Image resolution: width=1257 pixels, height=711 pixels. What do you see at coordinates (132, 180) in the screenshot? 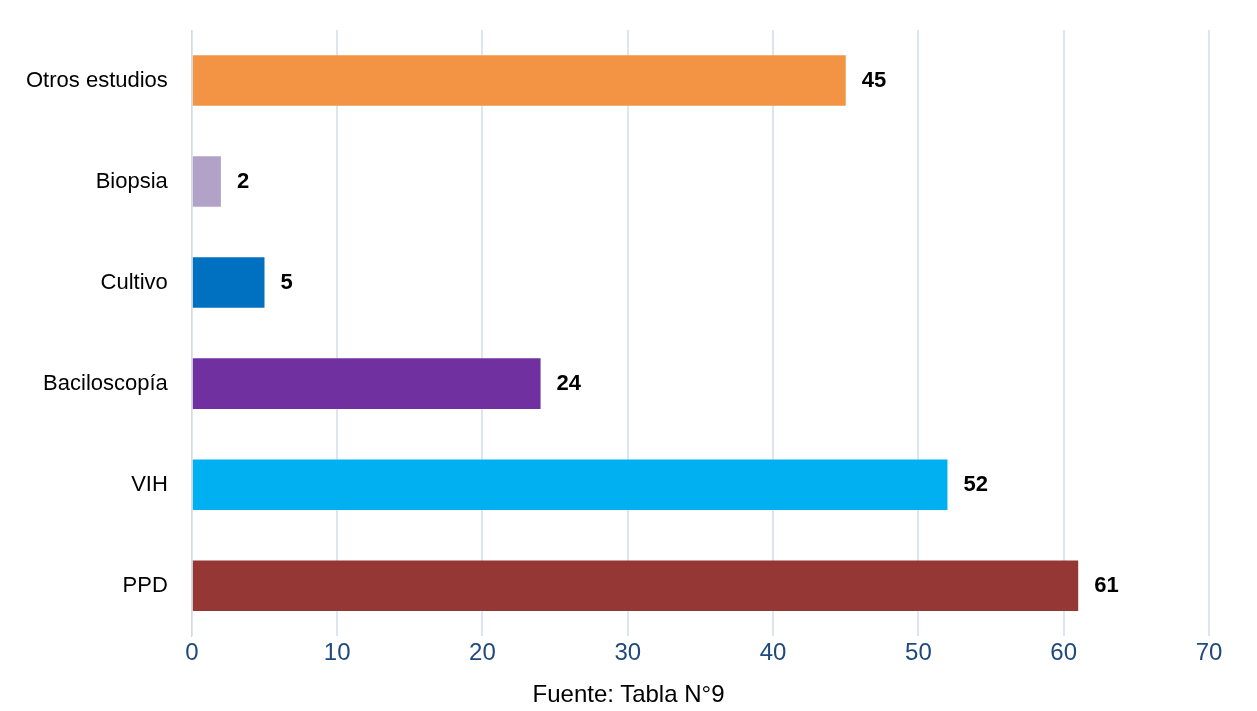
I see `y-tick-label: Biopsia` at bounding box center [132, 180].